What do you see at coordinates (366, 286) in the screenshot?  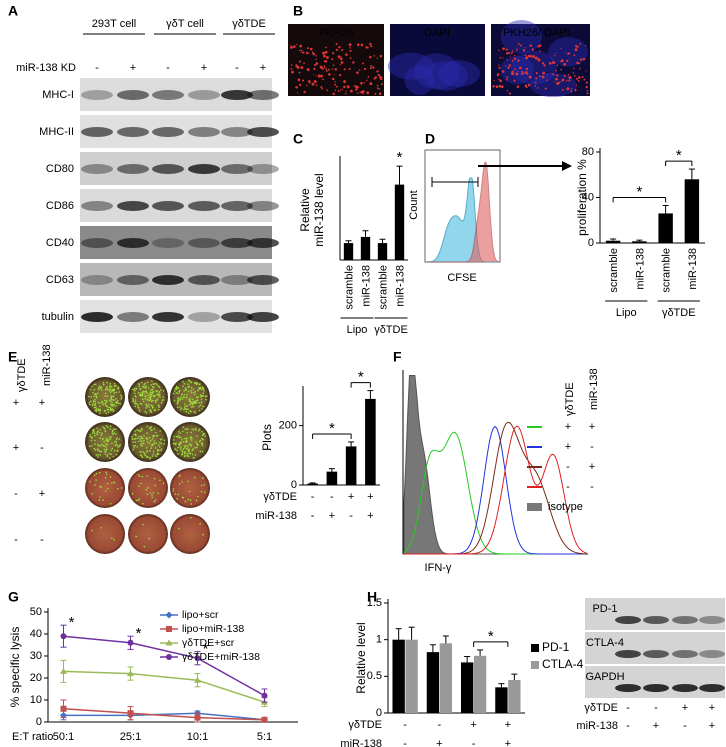 I see `x-tick-label: miR-138` at bounding box center [366, 286].